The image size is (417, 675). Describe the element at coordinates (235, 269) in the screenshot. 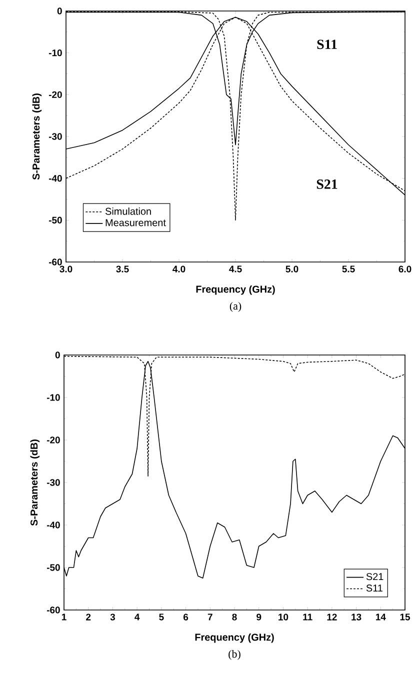

I see `x-tick-label: 4.5` at that location.